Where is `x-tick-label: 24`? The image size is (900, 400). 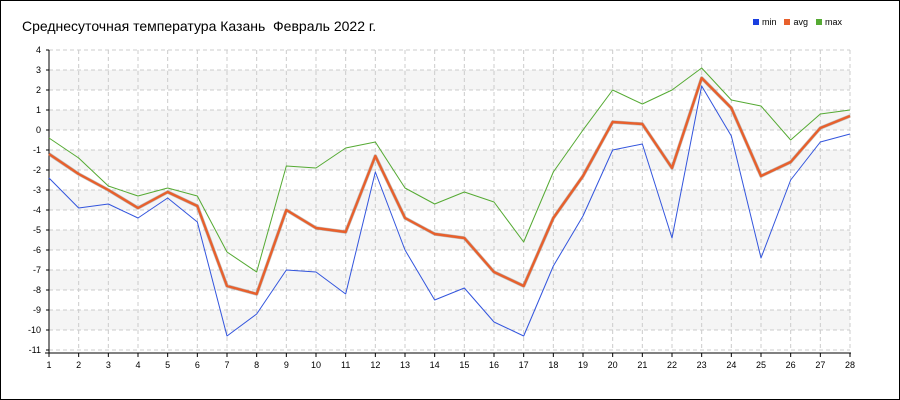
x-tick-label: 24 is located at coordinates (731, 365).